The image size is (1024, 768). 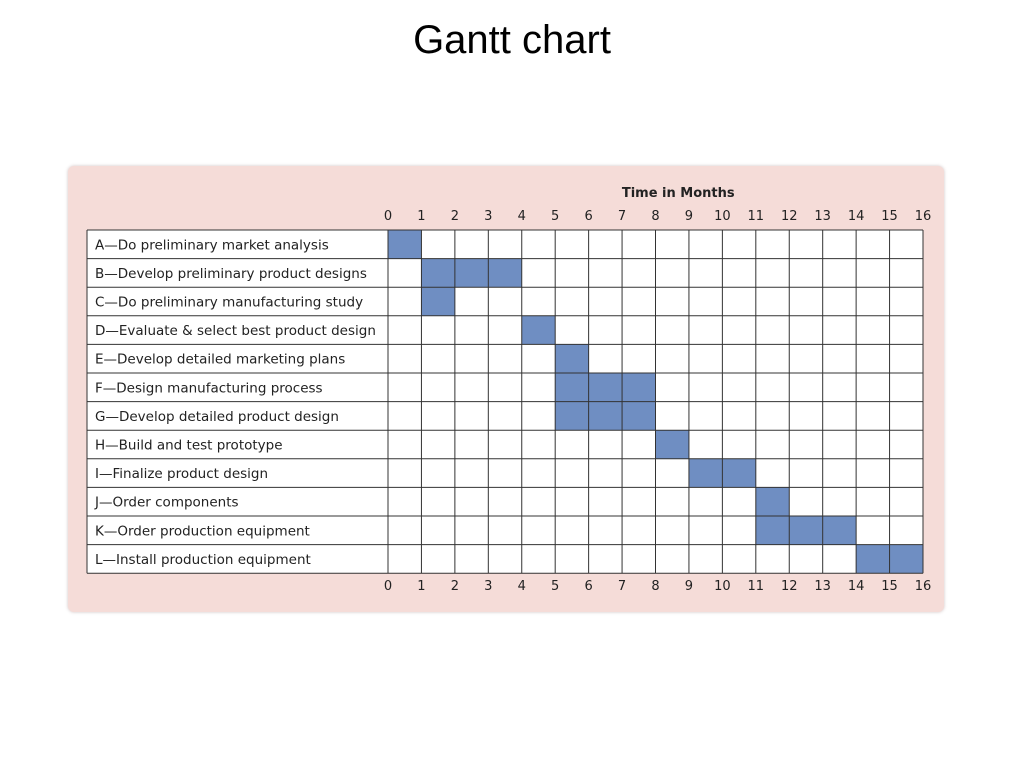 I want to click on x-tick-label-top: 3, so click(x=488, y=216).